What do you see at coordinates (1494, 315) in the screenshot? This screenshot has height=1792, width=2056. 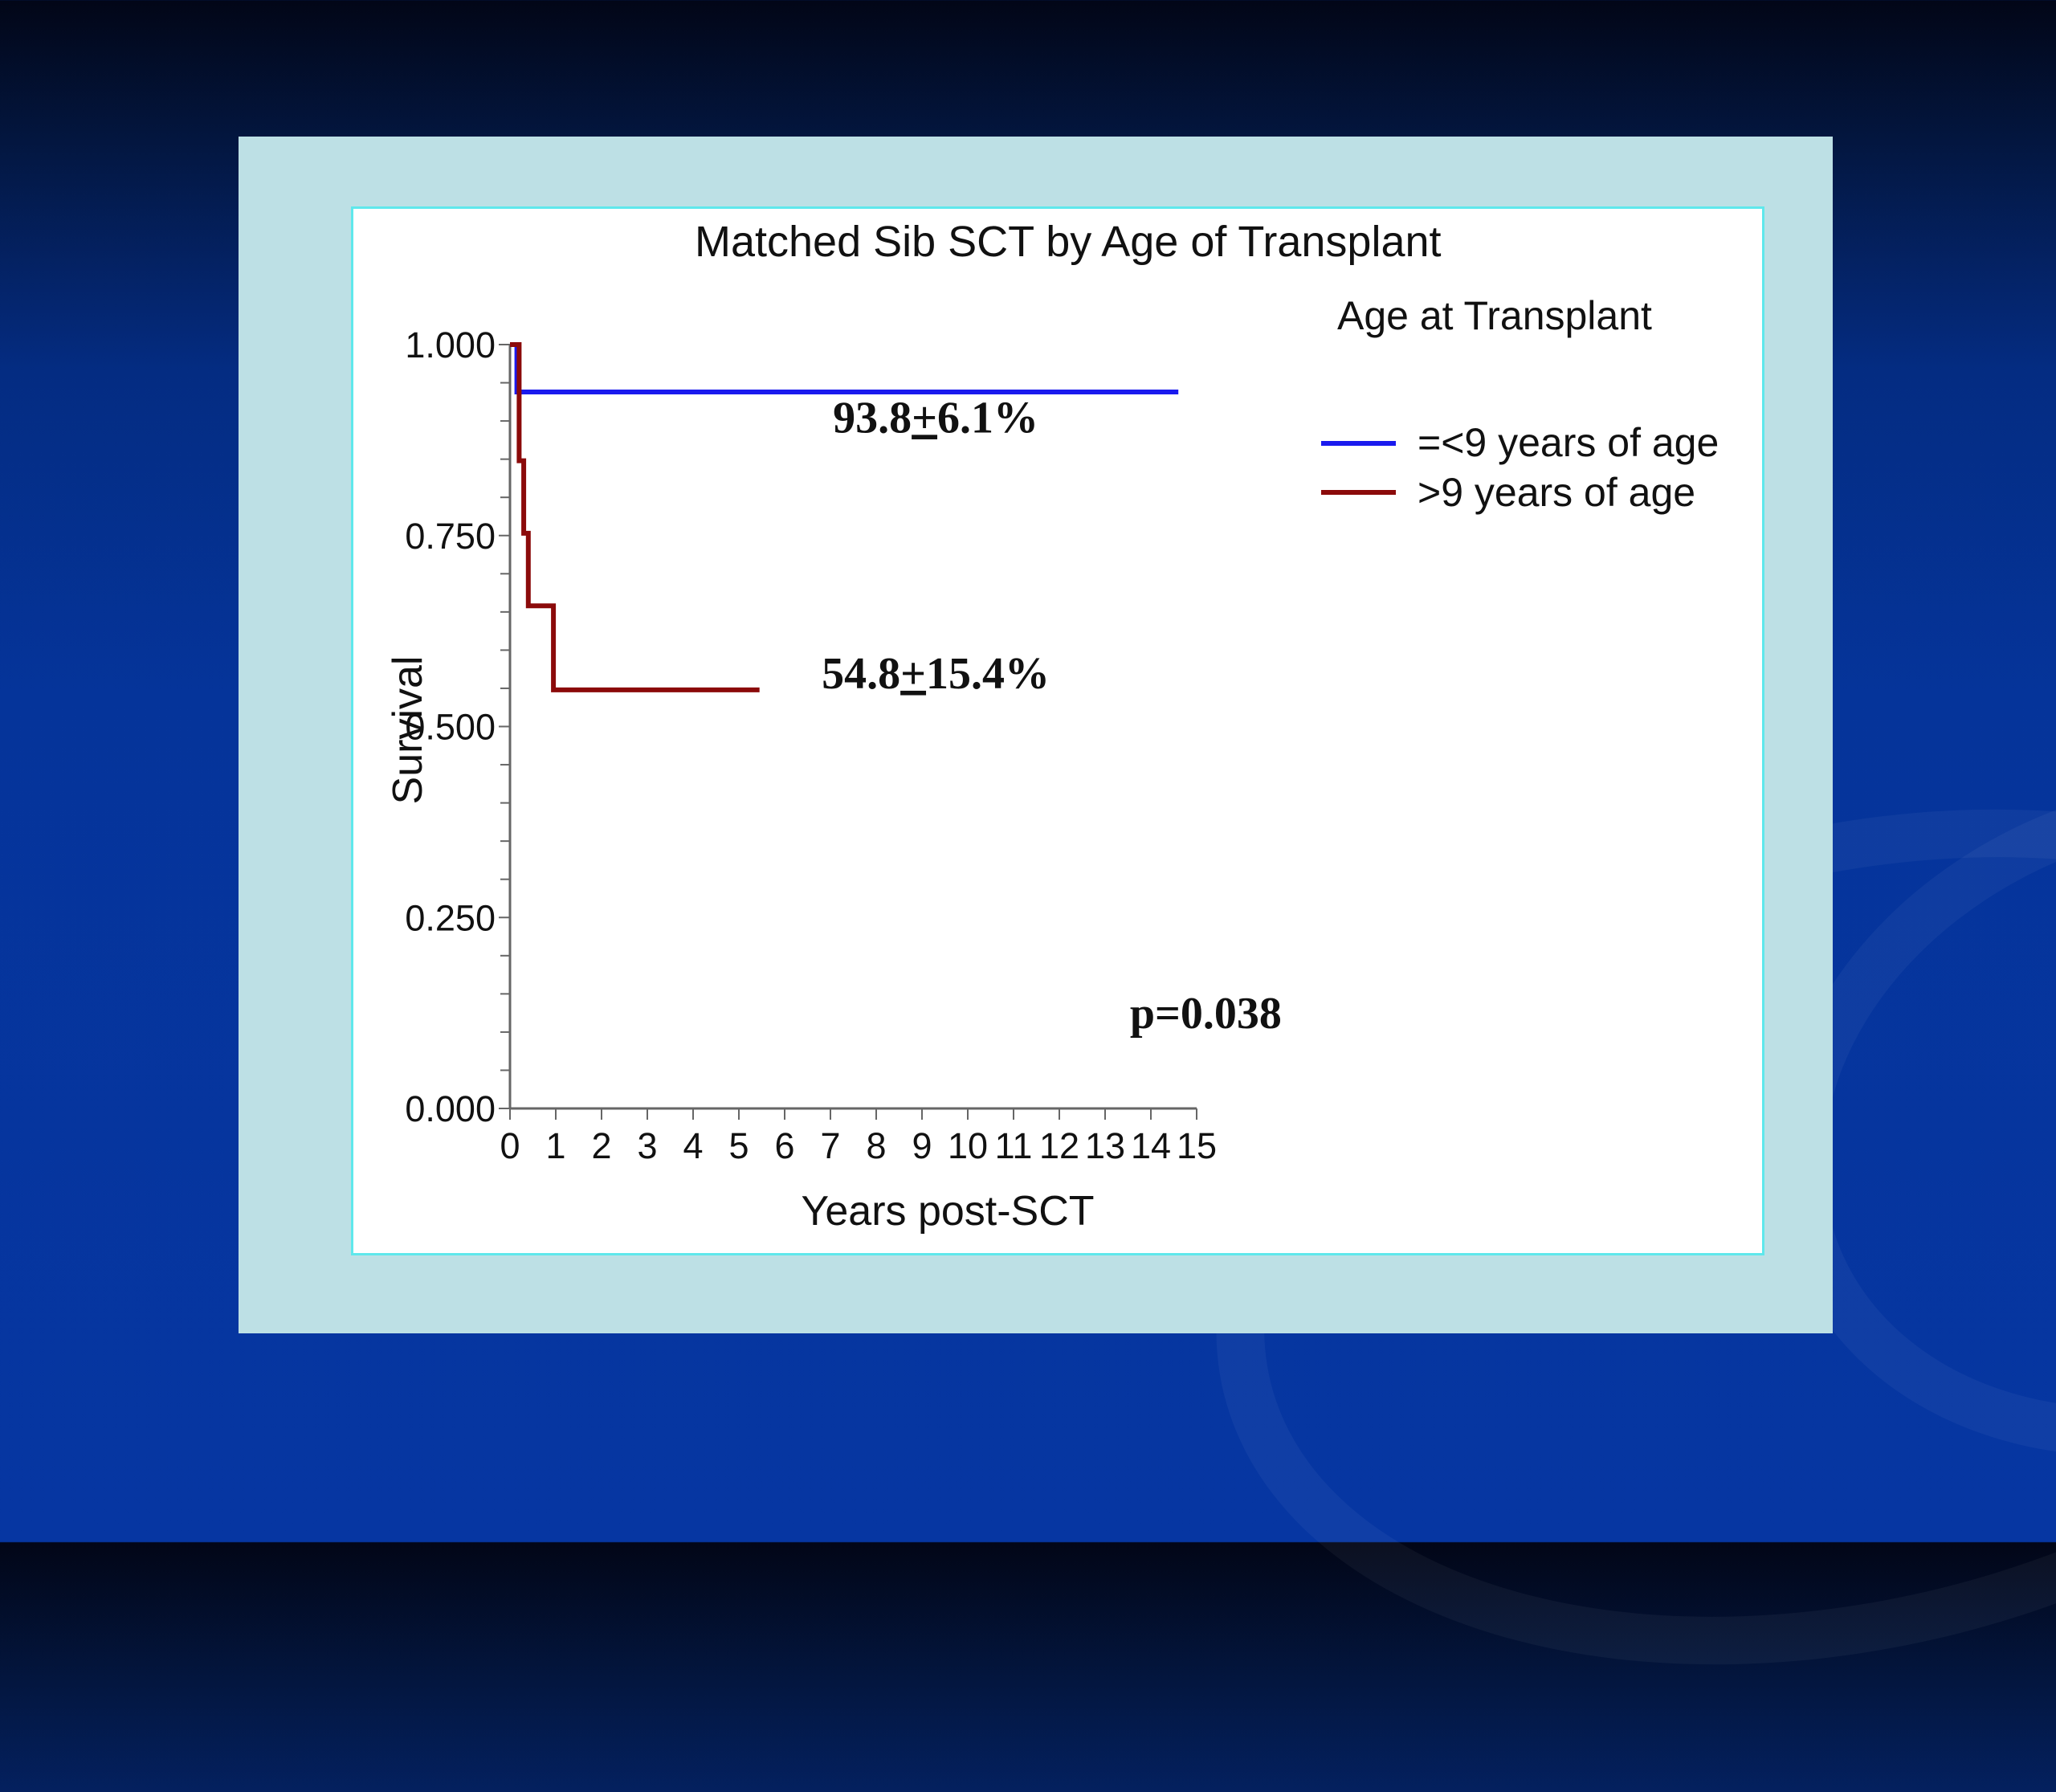 I see `legend-title: Age at Transplant` at bounding box center [1494, 315].